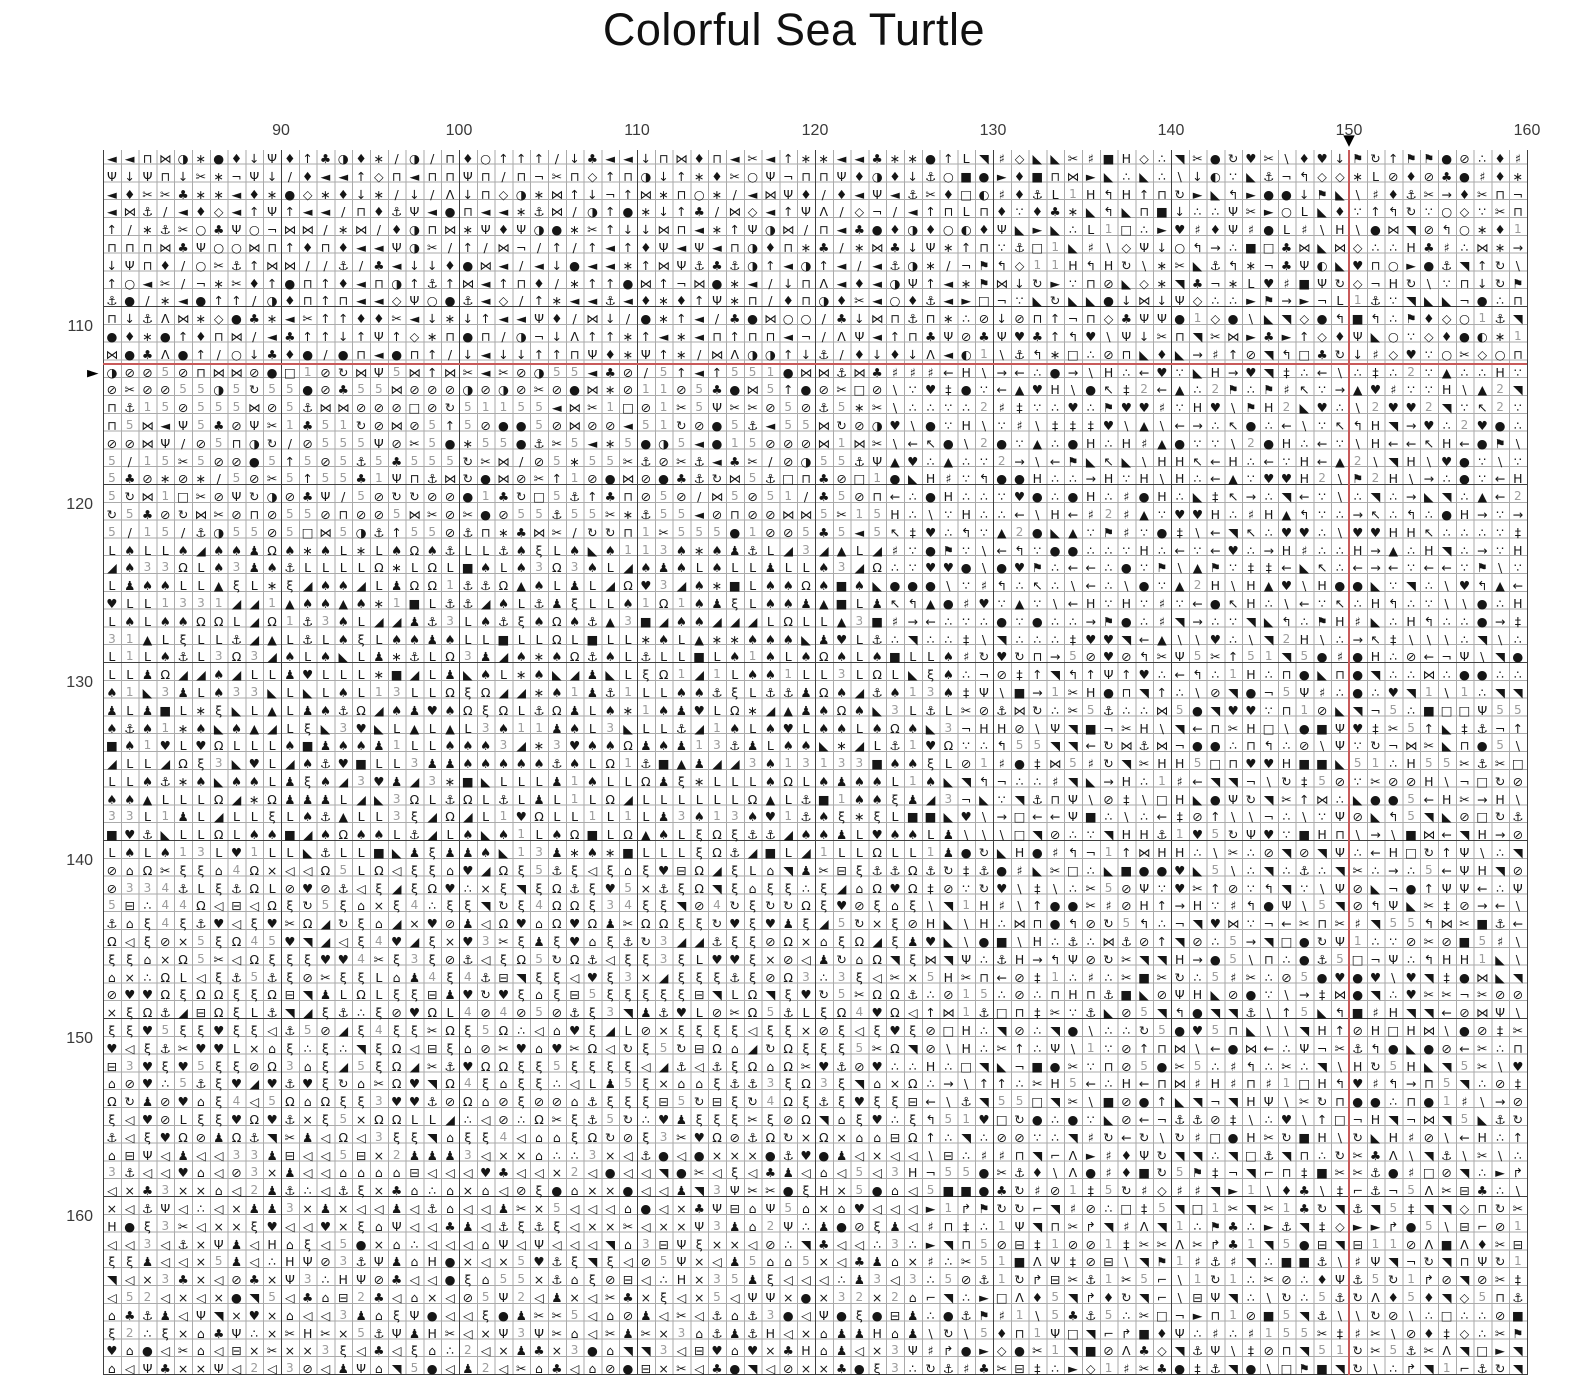 The image size is (1588, 1375). Describe the element at coordinates (895, 390) in the screenshot. I see `stitch-cell: \` at that location.